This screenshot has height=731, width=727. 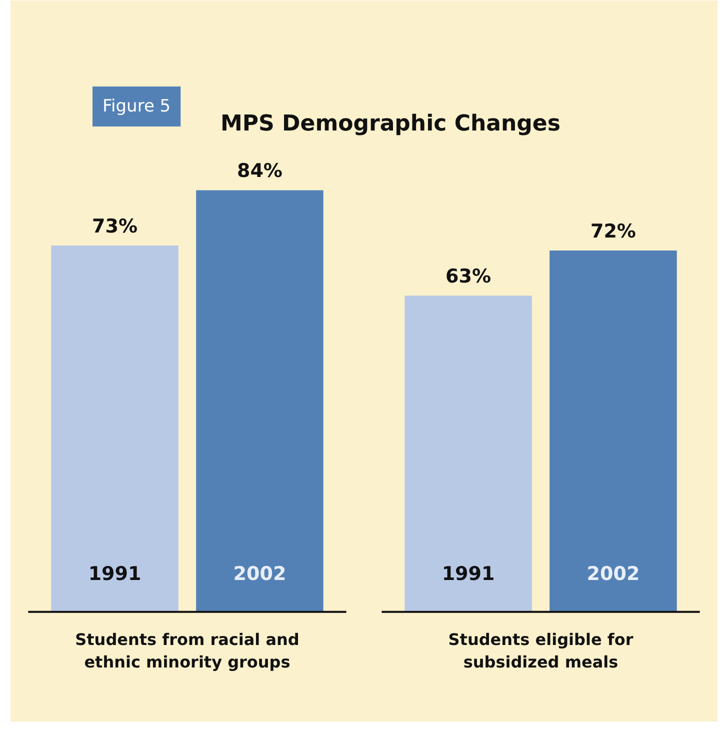 What do you see at coordinates (136, 106) in the screenshot?
I see `caption: Figure 5` at bounding box center [136, 106].